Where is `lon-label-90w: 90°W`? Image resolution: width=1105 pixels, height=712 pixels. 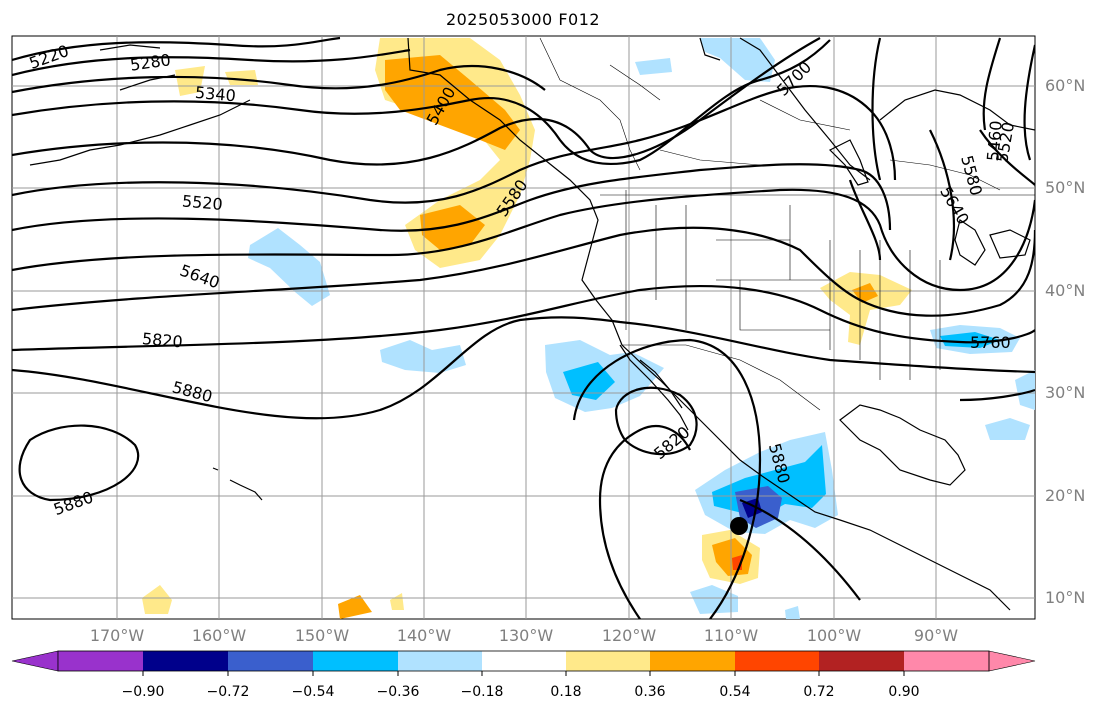 lon-label-90w: 90°W is located at coordinates (936, 635).